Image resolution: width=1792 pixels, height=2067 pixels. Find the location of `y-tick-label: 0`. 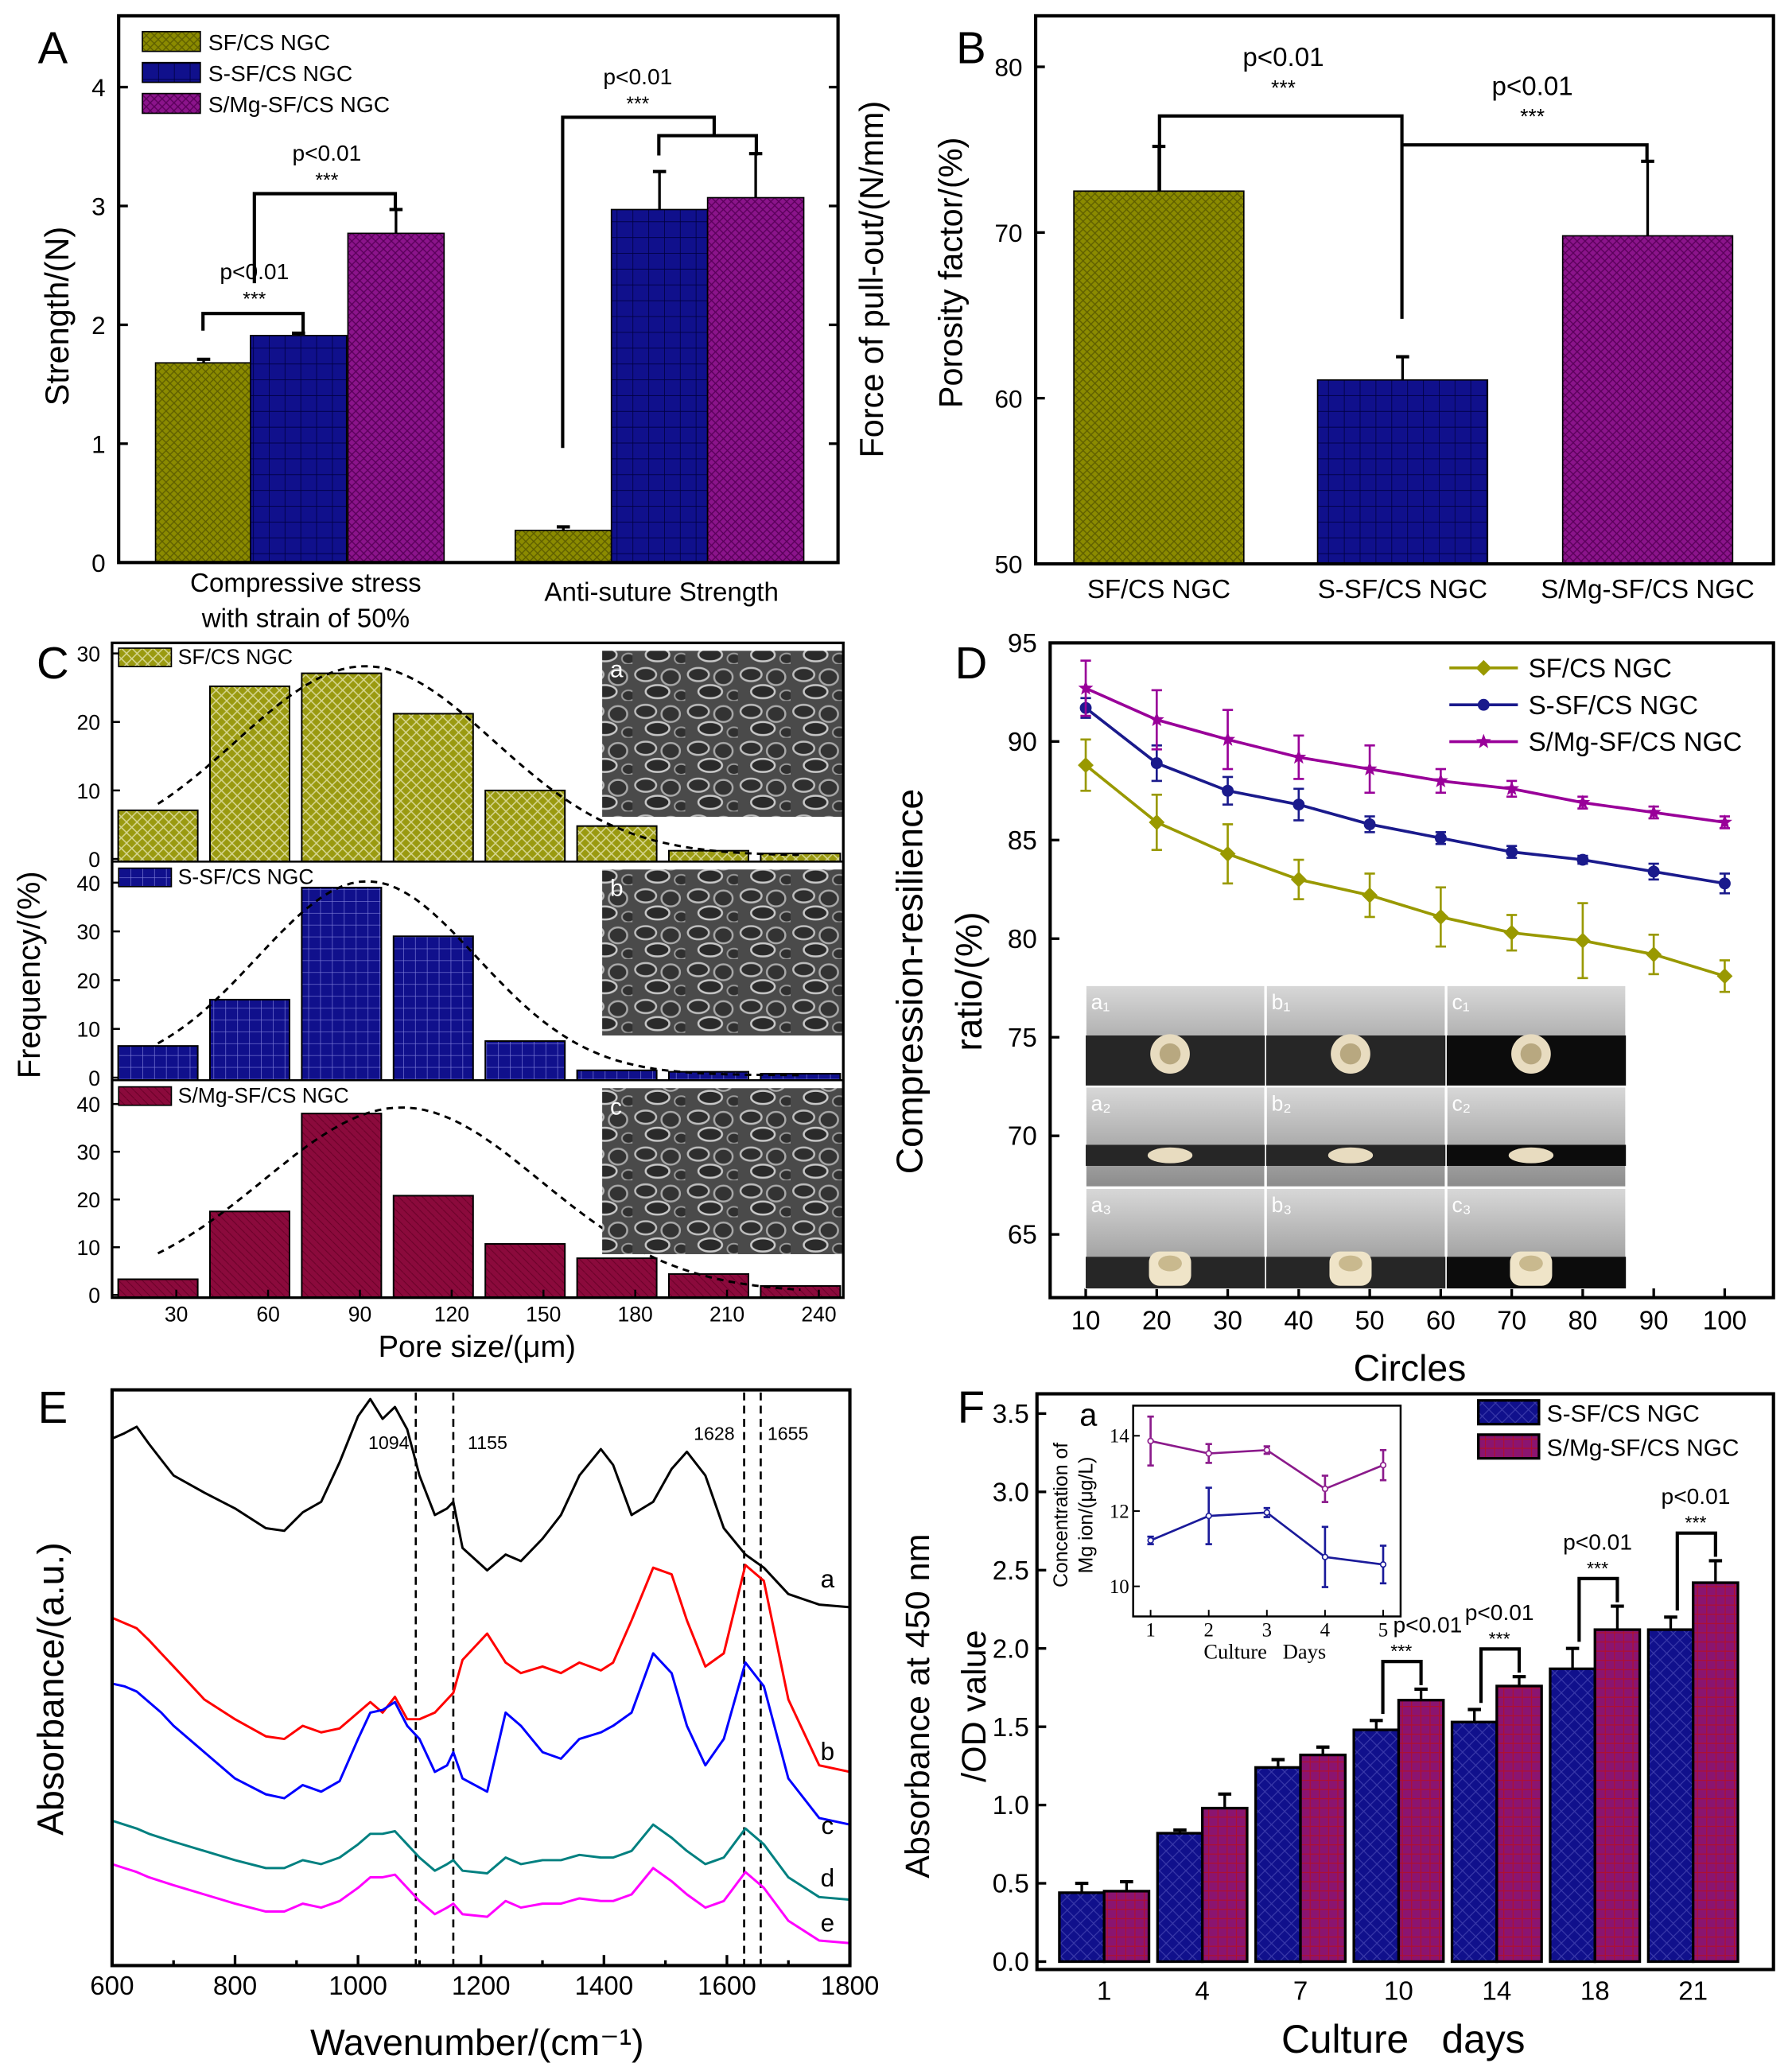

y-tick-label: 0 is located at coordinates (94, 860).